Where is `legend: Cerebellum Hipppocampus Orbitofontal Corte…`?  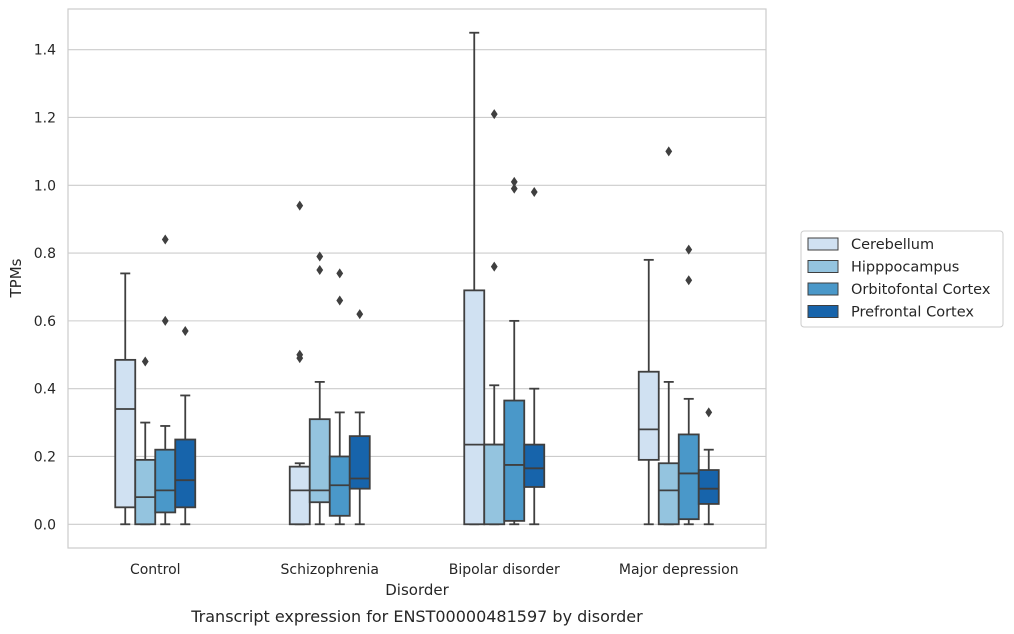
legend: Cerebellum Hipppocampus Orbitofontal Corte… is located at coordinates (902, 279).